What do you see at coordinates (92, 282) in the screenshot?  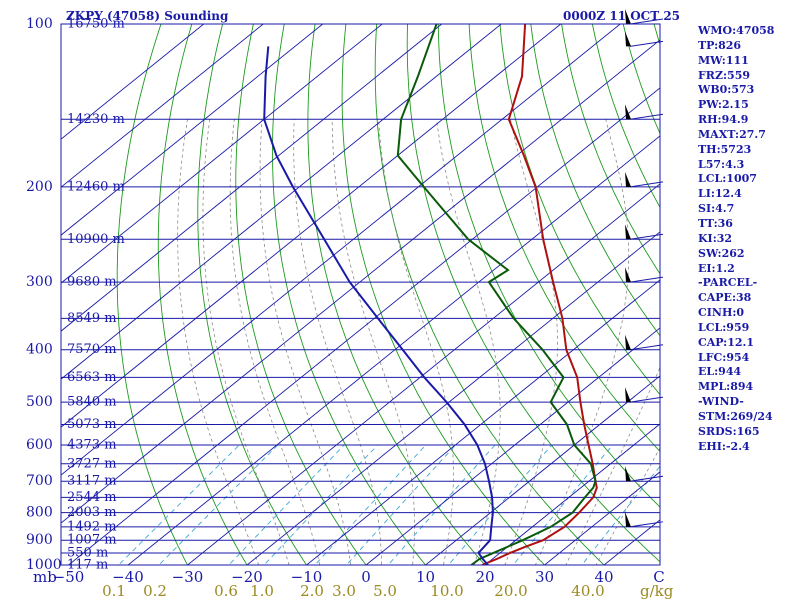 I see `height-label: 9680 m` at bounding box center [92, 282].